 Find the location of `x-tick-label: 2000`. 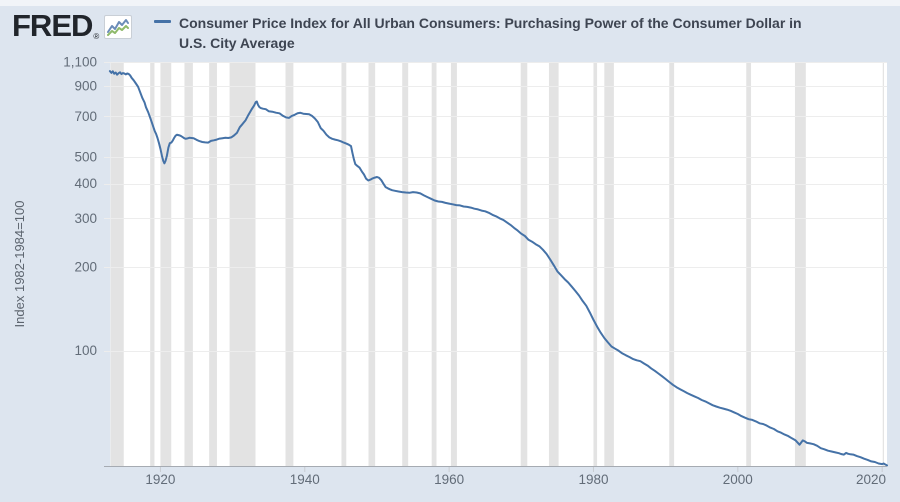

x-tick-label: 2000 is located at coordinates (738, 479).